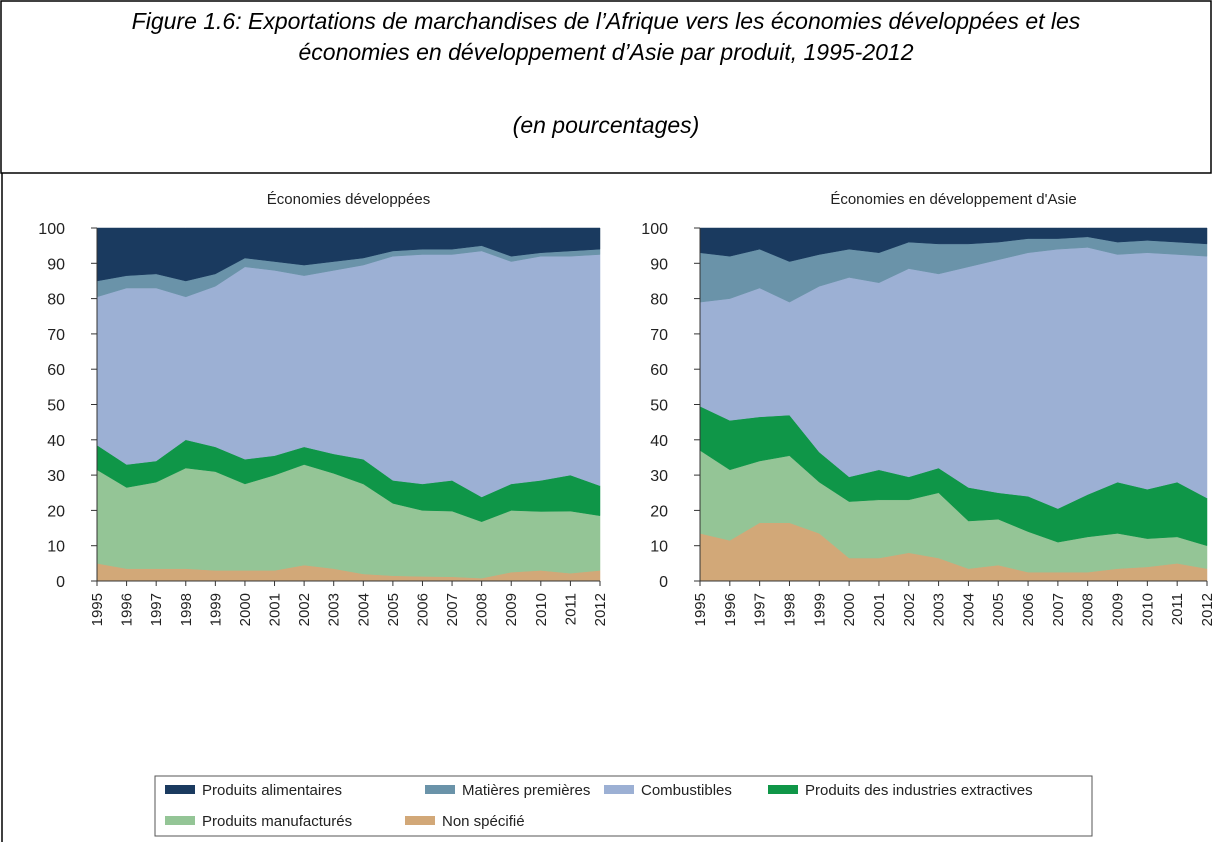 This screenshot has height=842, width=1212. I want to click on legend-label: Combustibles, so click(686, 790).